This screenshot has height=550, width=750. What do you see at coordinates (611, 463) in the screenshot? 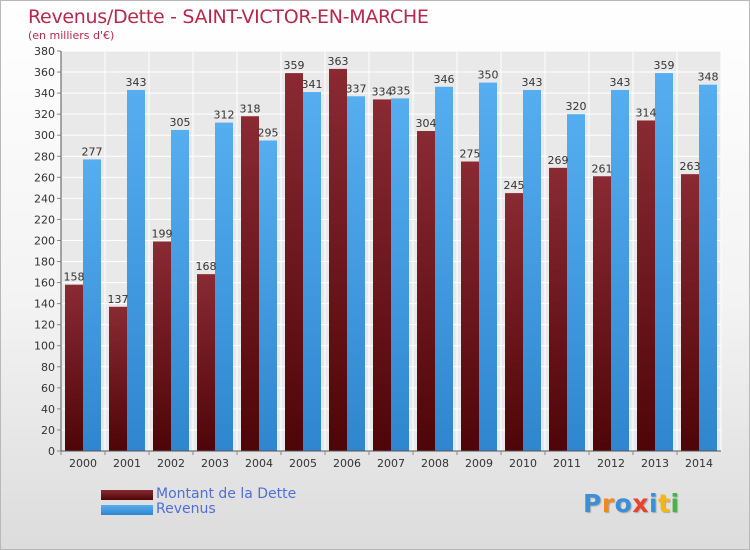
I see `x-tick-label: 2012` at bounding box center [611, 463].